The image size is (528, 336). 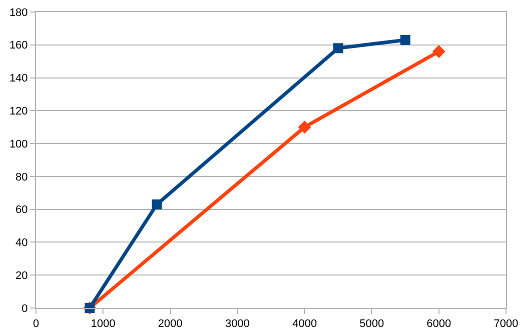 I want to click on x-tick-label: 2000, so click(x=170, y=324).